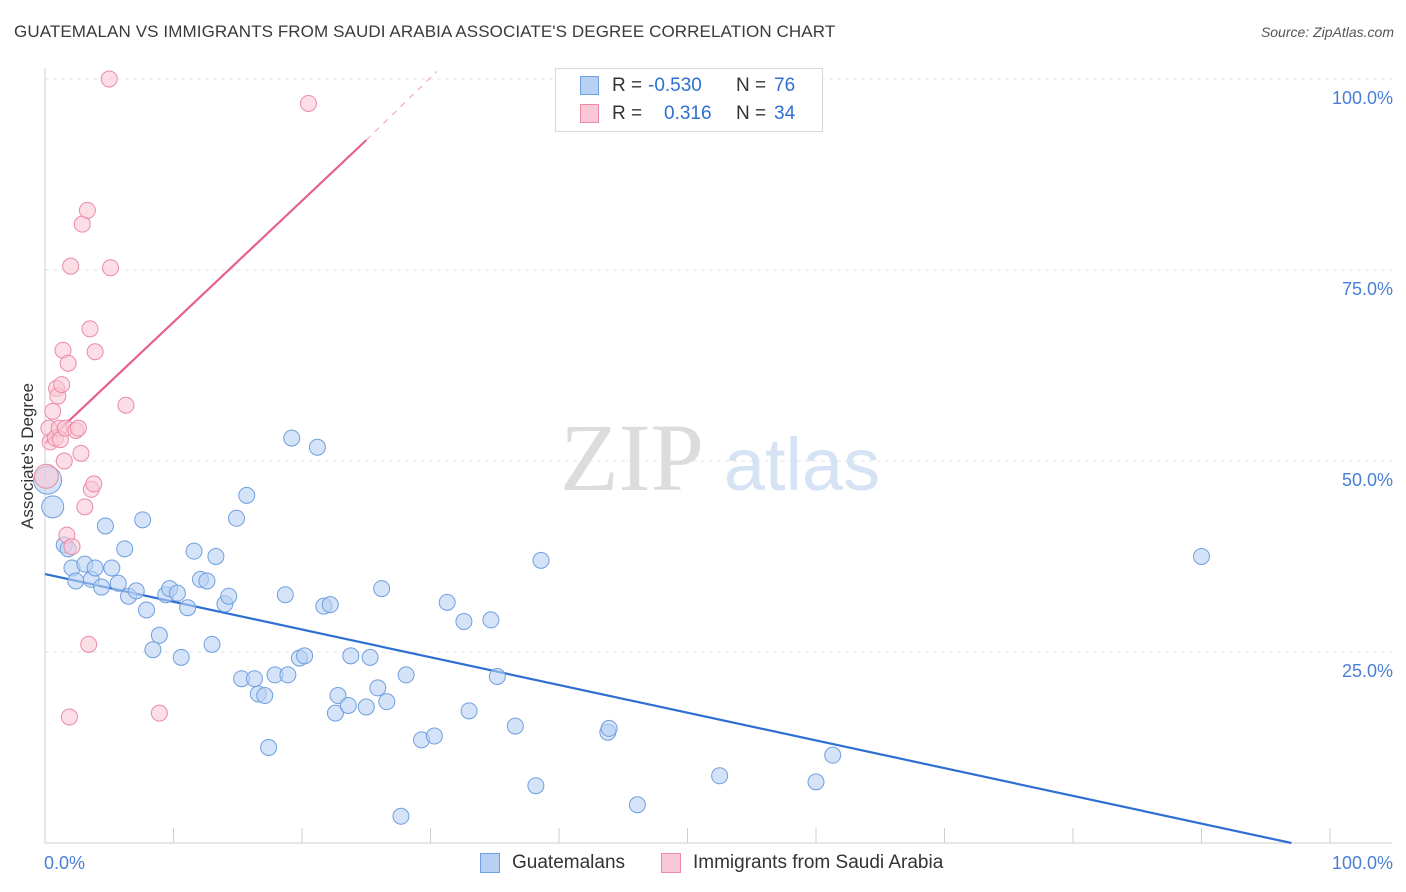 The image size is (1406, 892). What do you see at coordinates (785, 113) in the screenshot?
I see `legend-n-value: 34` at bounding box center [785, 113].